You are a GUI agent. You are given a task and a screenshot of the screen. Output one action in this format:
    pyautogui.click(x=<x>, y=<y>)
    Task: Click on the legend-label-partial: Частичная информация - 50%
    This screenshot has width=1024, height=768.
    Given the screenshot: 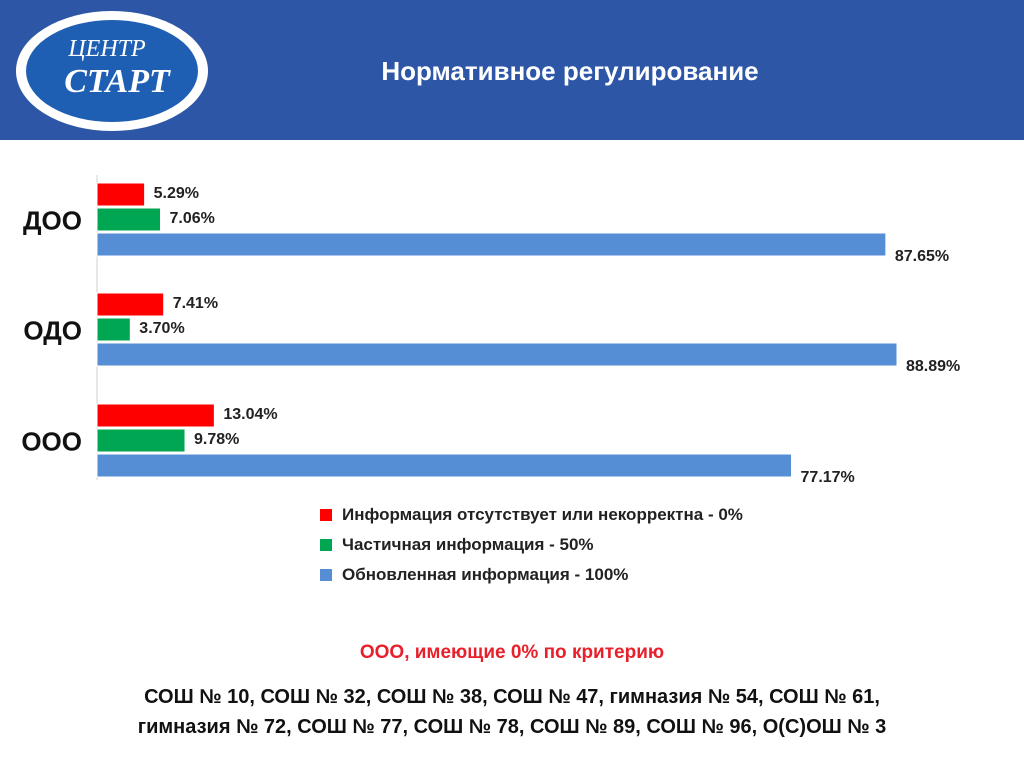 What is the action you would take?
    pyautogui.click(x=468, y=544)
    